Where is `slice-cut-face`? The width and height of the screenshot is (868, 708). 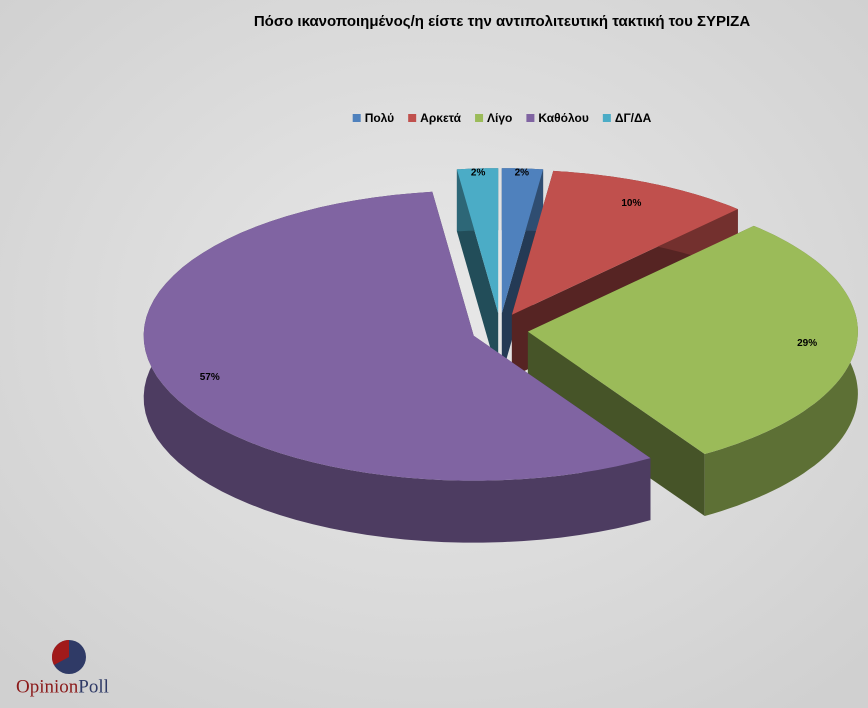 slice-cut-face is located at coordinates (616, 423).